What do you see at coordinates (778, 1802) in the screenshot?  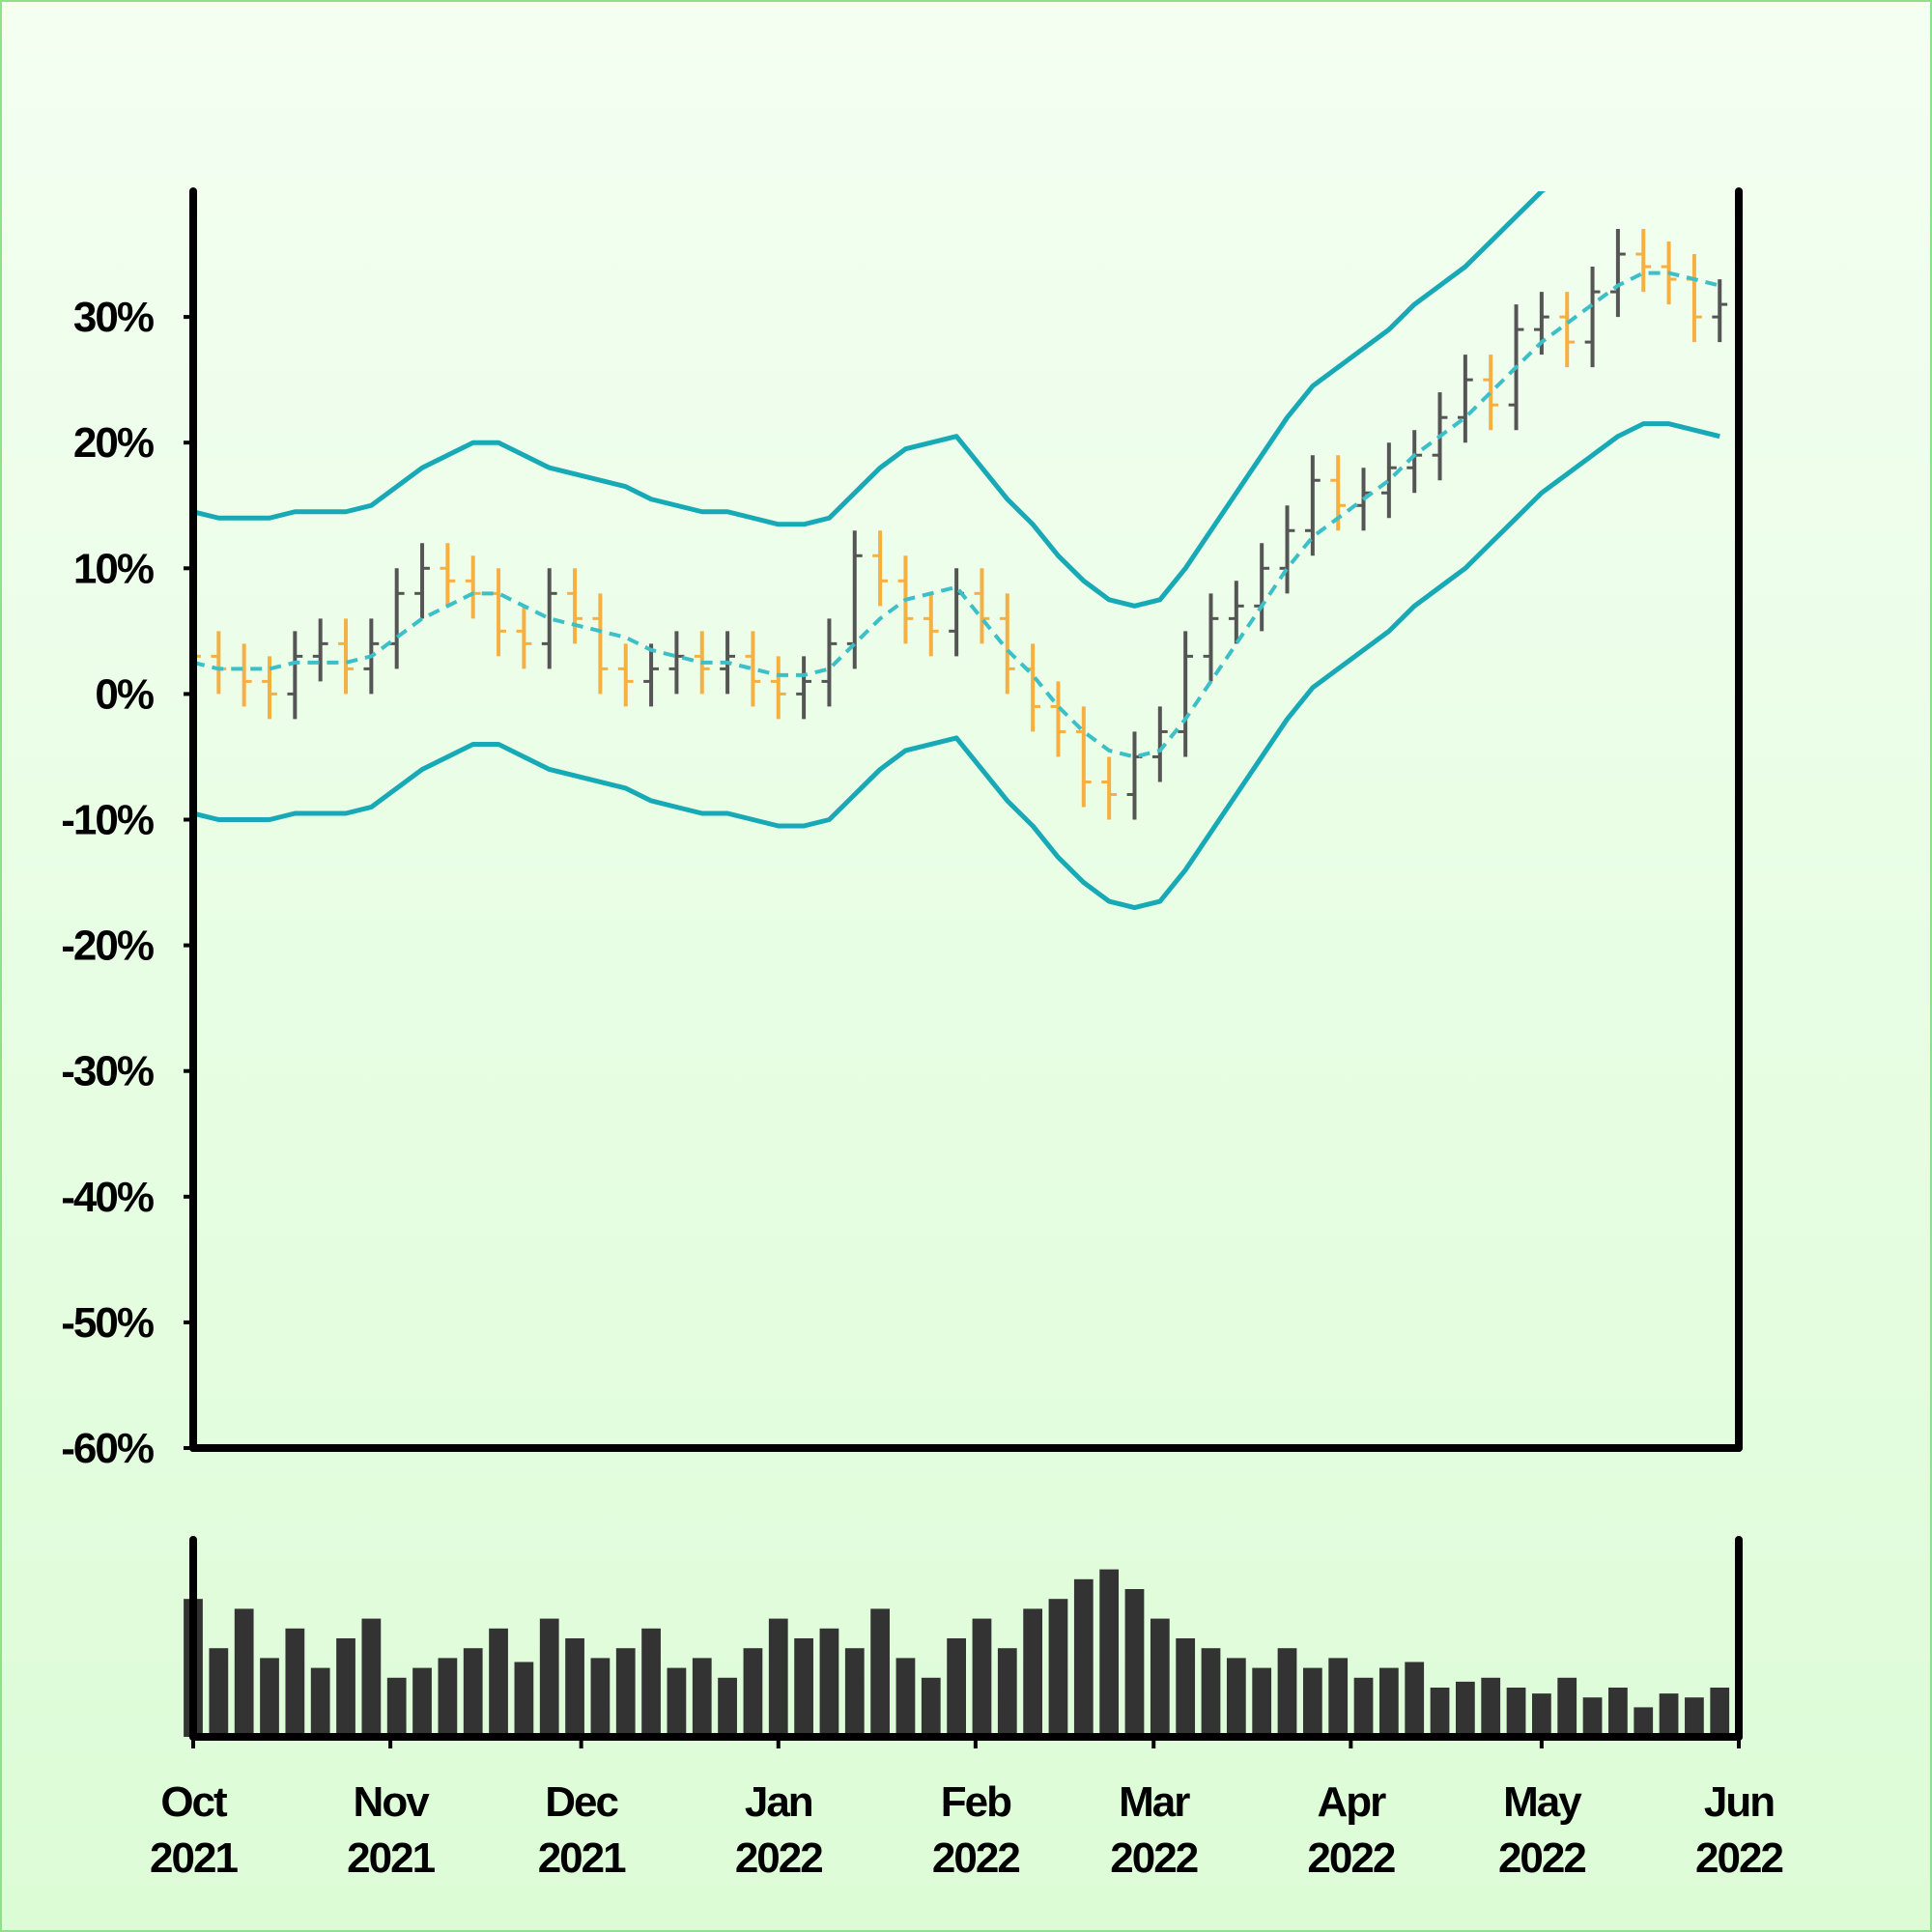 I see `x-tick-label-line: Jan` at bounding box center [778, 1802].